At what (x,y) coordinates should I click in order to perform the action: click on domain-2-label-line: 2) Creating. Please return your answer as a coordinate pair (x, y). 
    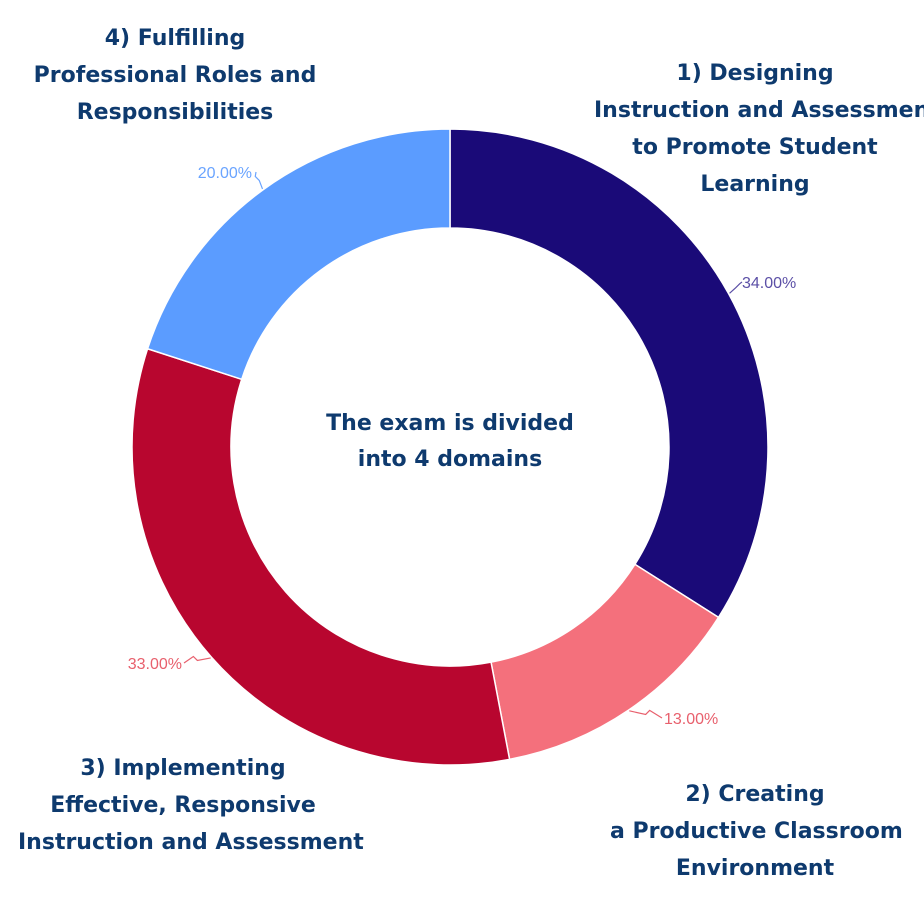
    Looking at the image, I should click on (755, 794).